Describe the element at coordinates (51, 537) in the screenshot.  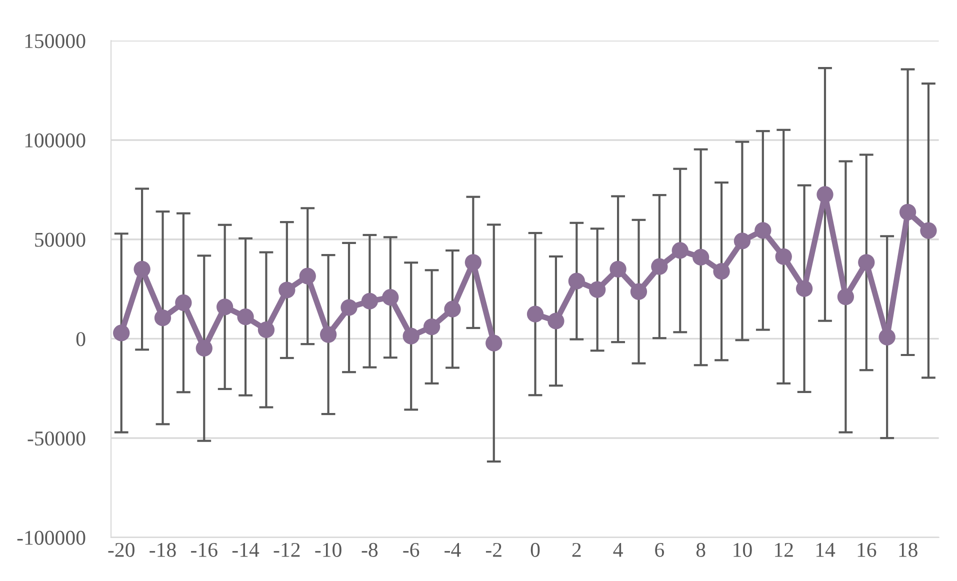
I see `y-tick-label: -100000` at that location.